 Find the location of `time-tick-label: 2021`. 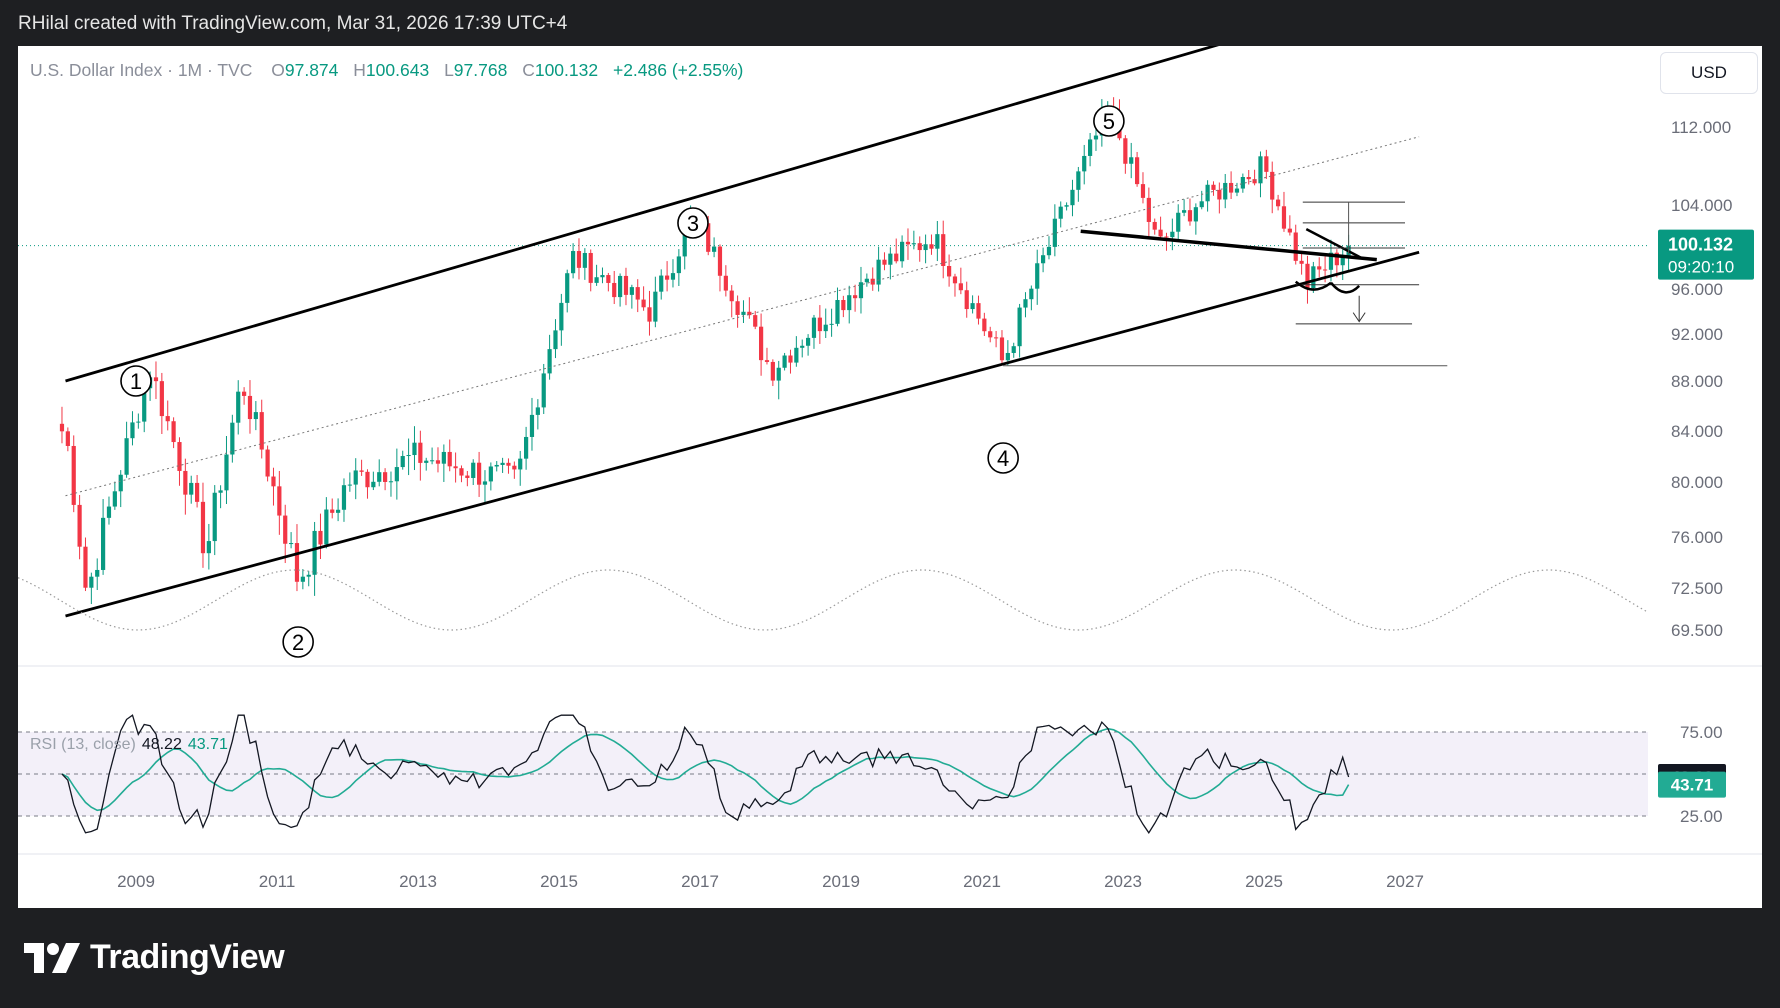

time-tick-label: 2021 is located at coordinates (982, 881).